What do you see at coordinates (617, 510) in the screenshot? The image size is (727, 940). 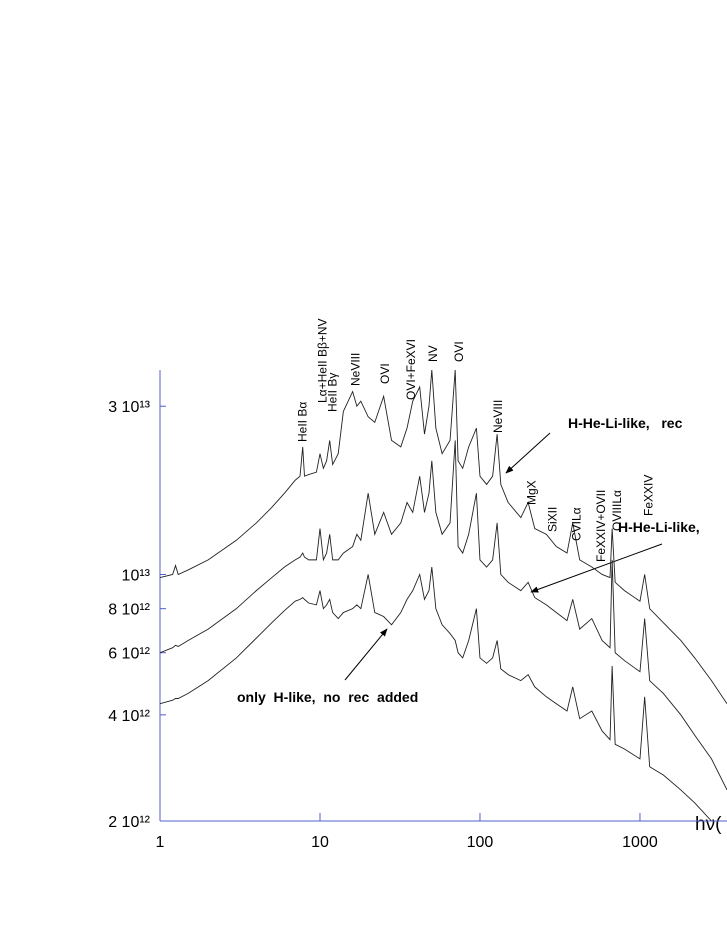 I see `line-annotation: OVIIILα` at bounding box center [617, 510].